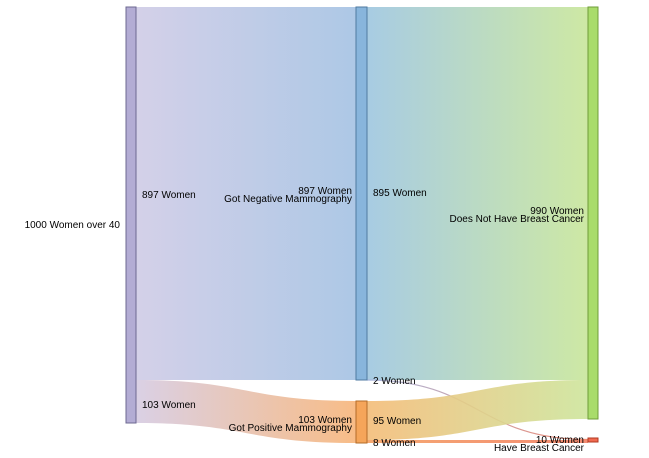 The width and height of the screenshot is (649, 458). I want to click on node-no-name-label: Does Not Have Breast Cancer, so click(516, 219).